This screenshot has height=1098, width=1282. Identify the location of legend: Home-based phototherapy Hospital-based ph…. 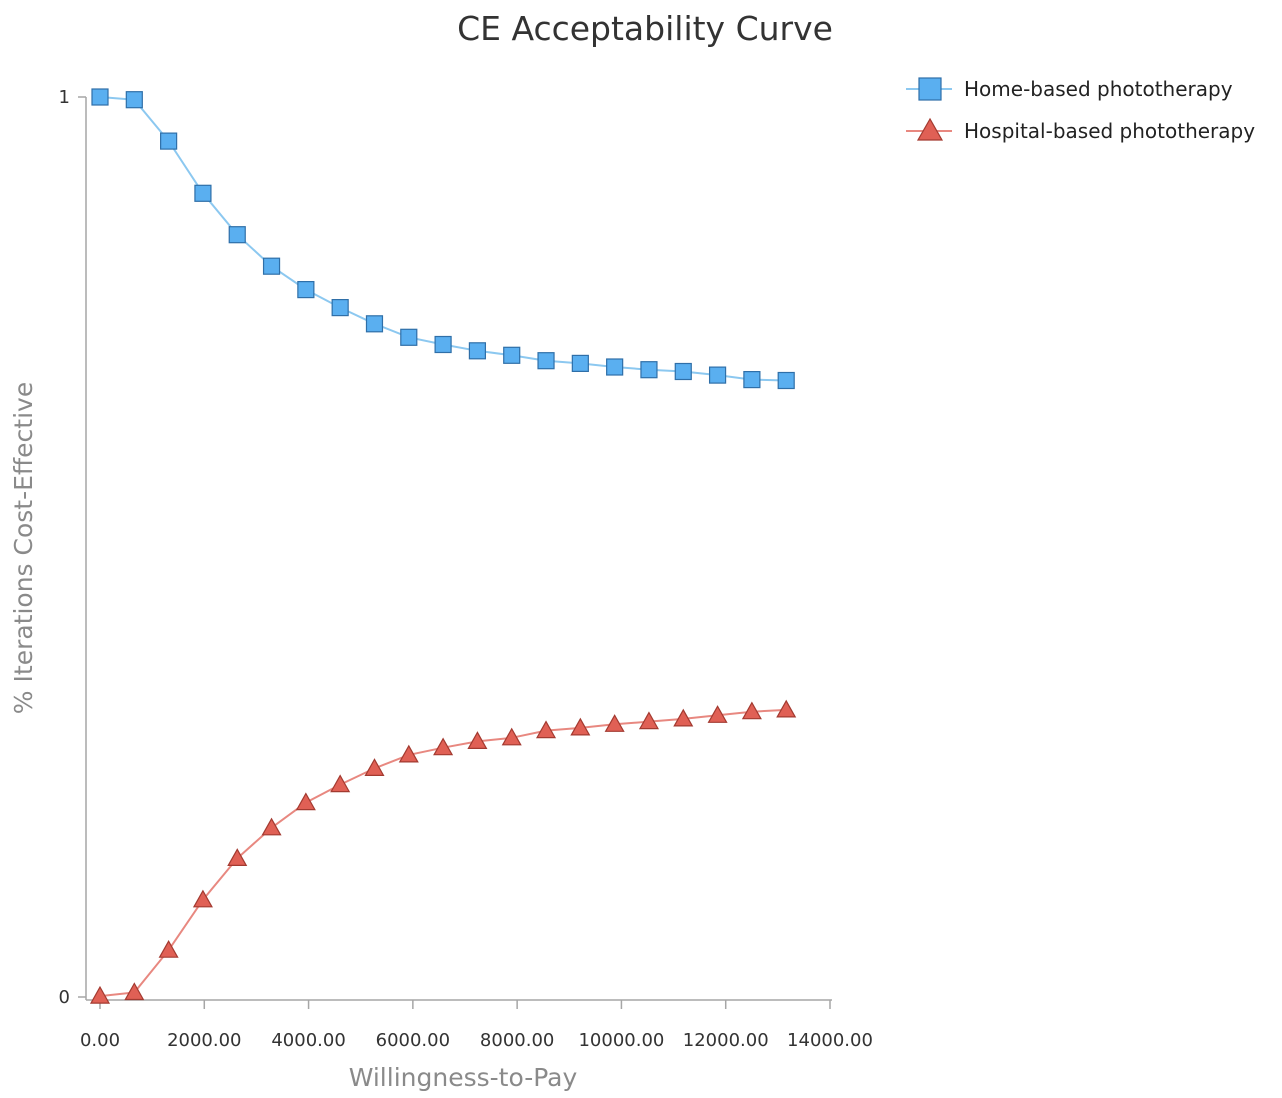
(1080, 110).